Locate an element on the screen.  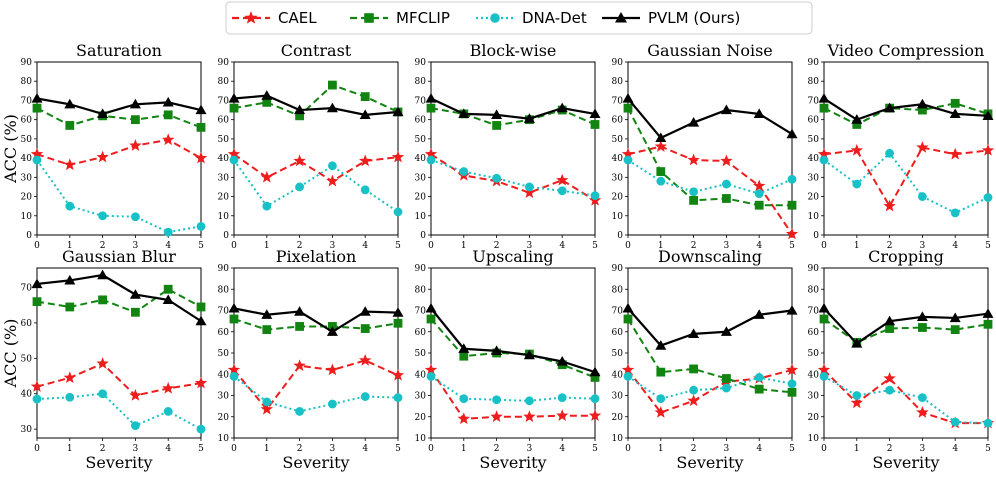
legend-marker-dna-det is located at coordinates (495, 18).